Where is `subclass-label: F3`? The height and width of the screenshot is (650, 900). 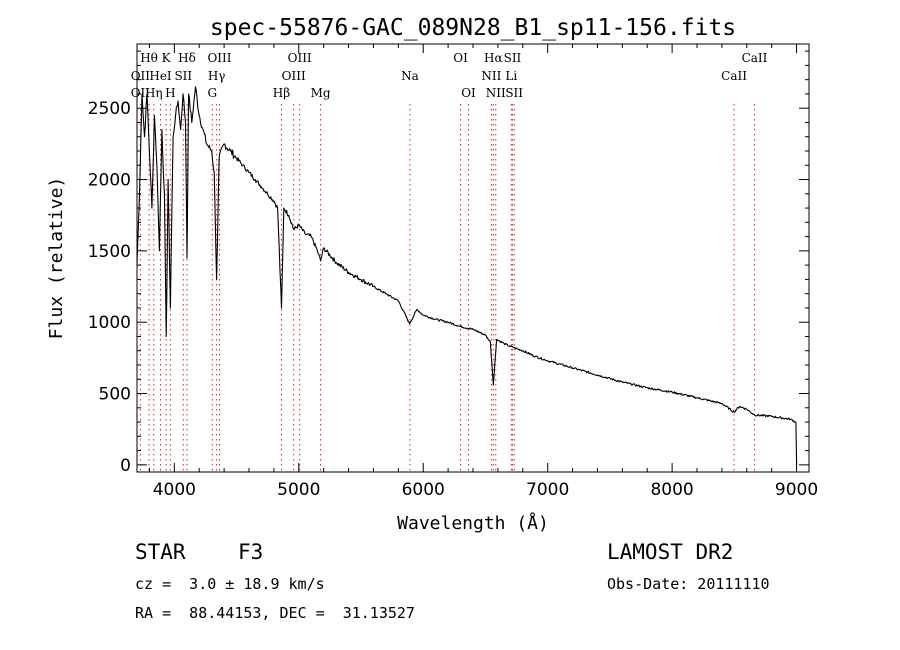
subclass-label: F3 is located at coordinates (251, 552).